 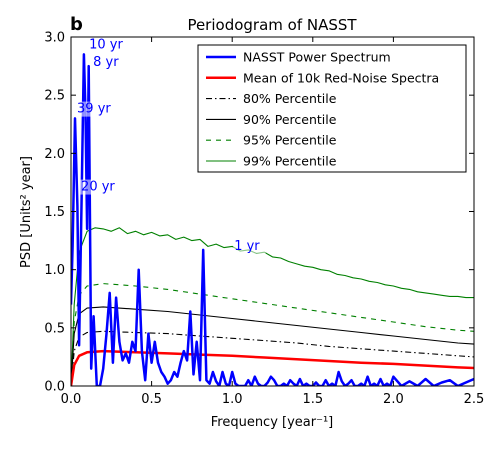 I want to click on chart-title: Periodogram of NASST, so click(x=272, y=25).